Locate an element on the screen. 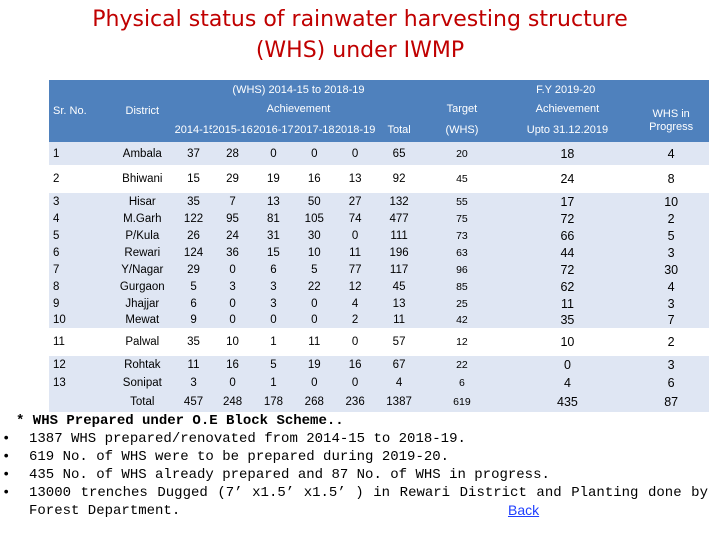  value-cell: 74 is located at coordinates (355, 218).